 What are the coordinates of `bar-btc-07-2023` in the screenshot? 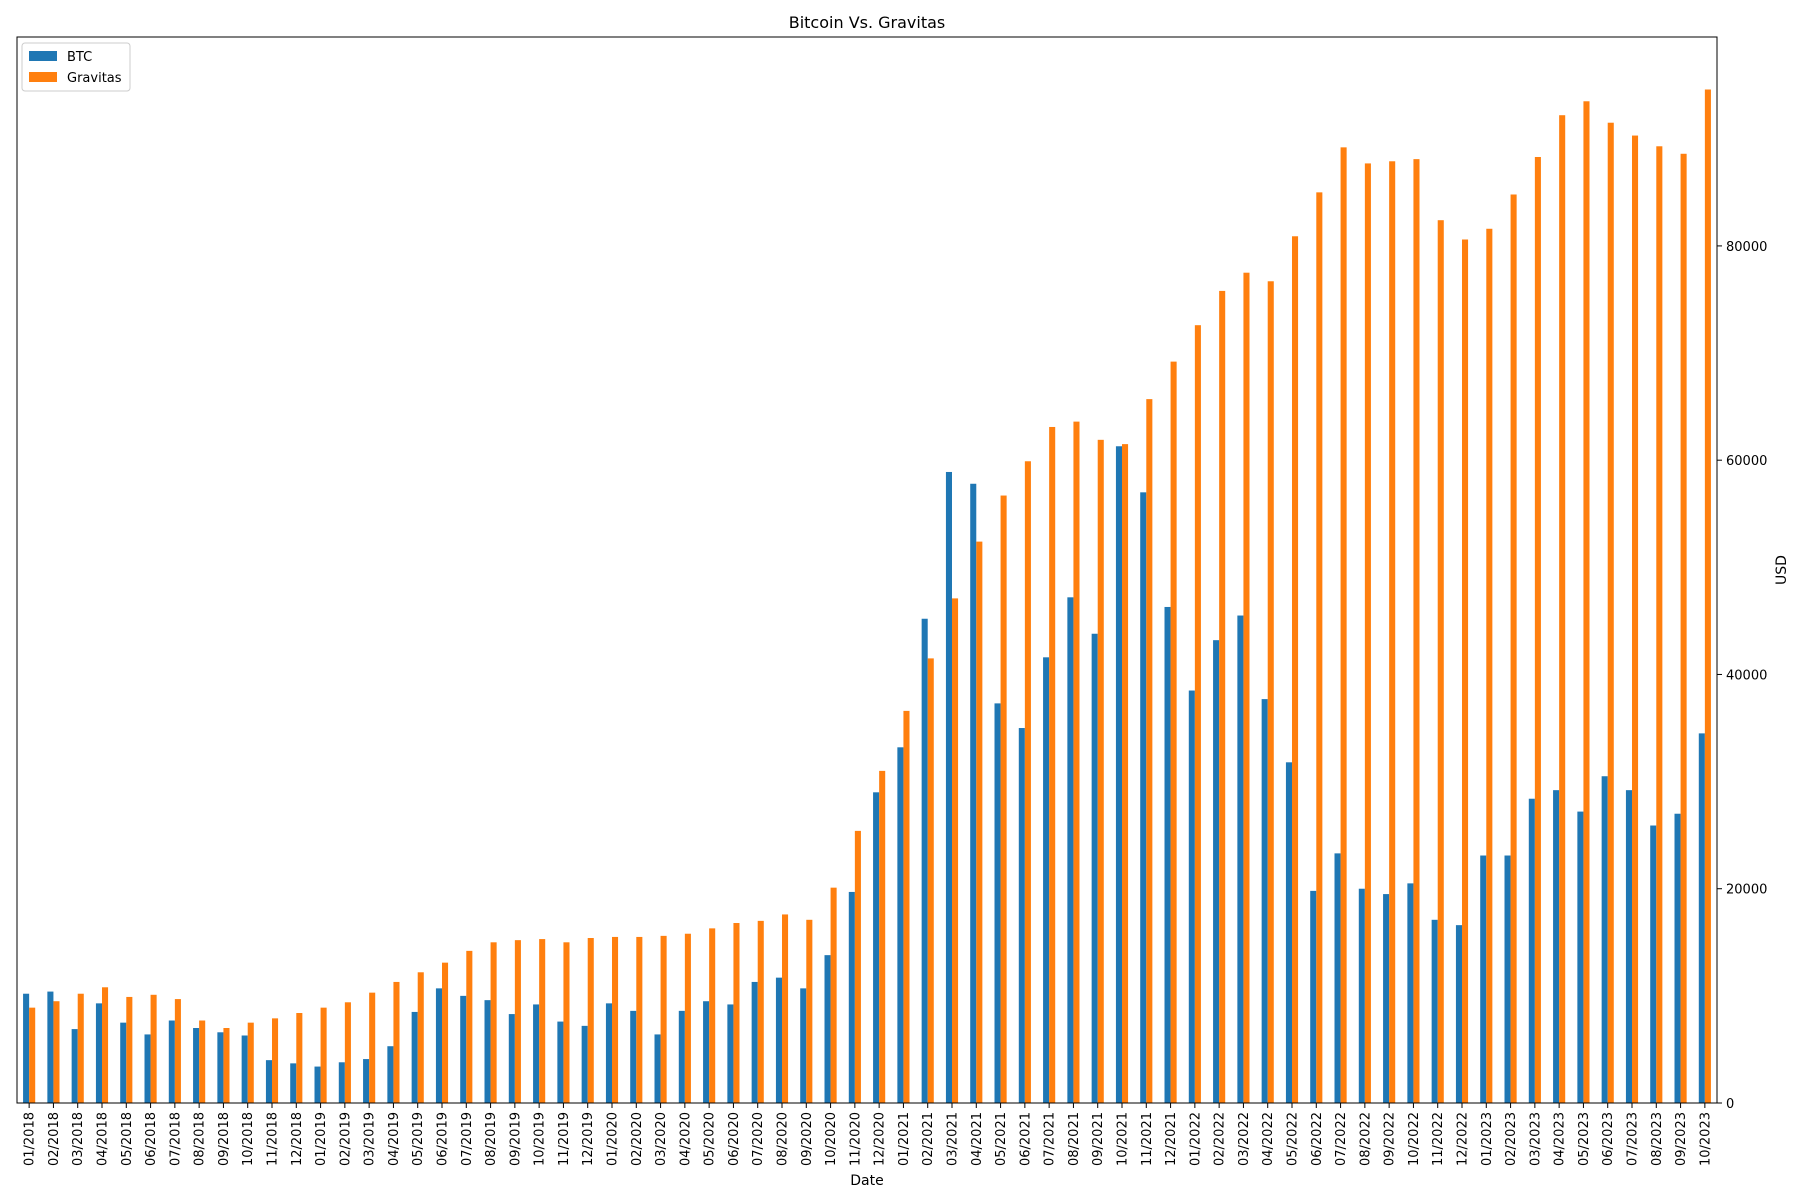 It's located at (1628, 946).